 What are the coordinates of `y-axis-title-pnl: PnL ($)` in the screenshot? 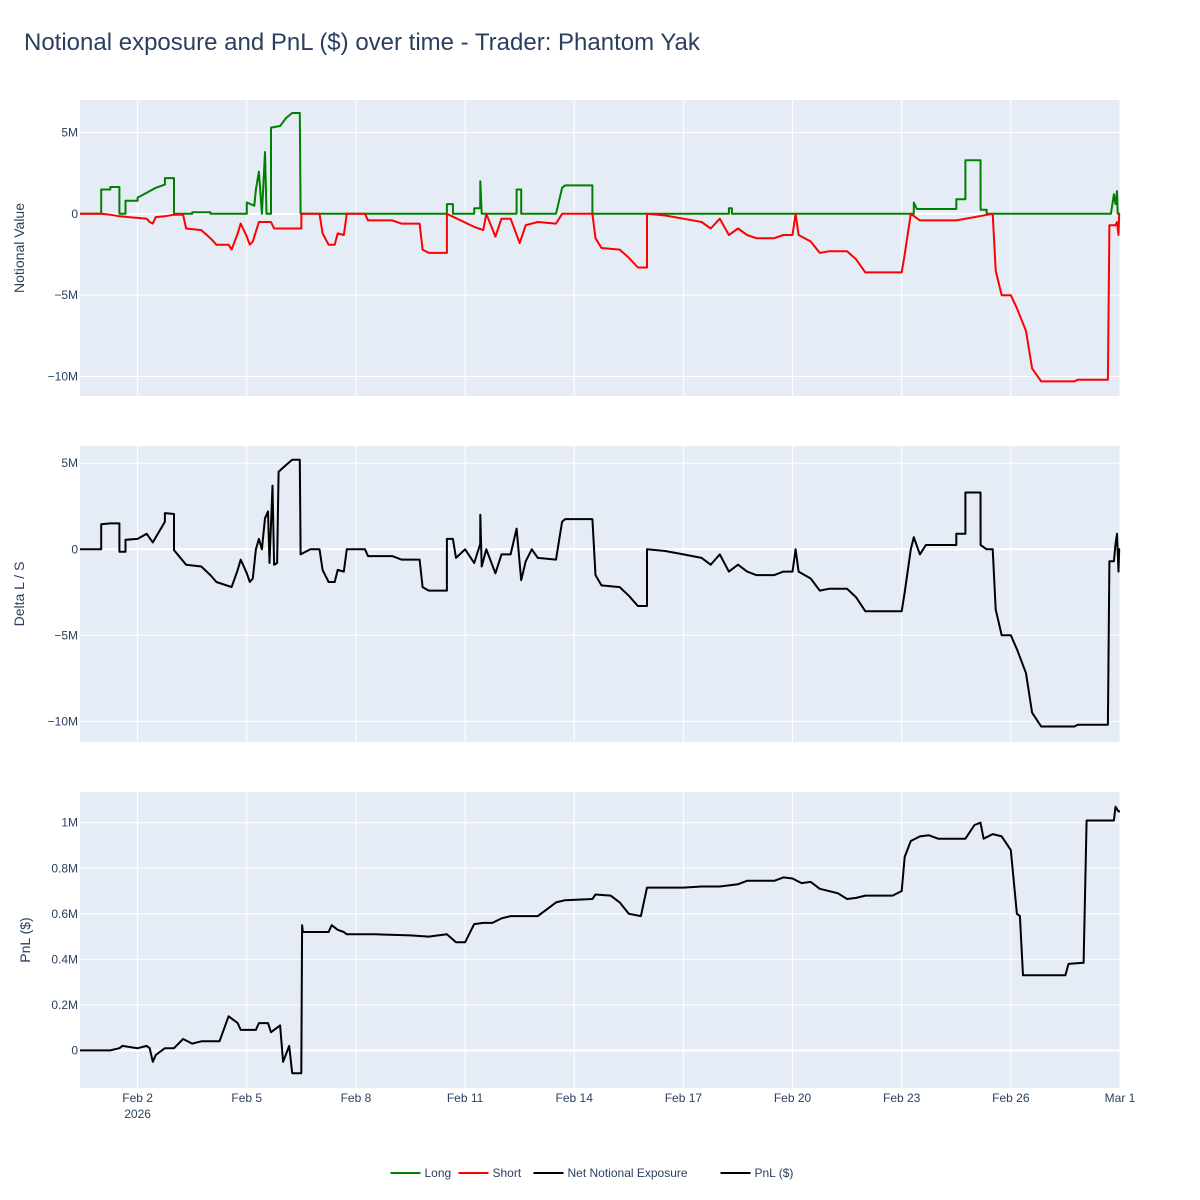 It's located at (25, 939).